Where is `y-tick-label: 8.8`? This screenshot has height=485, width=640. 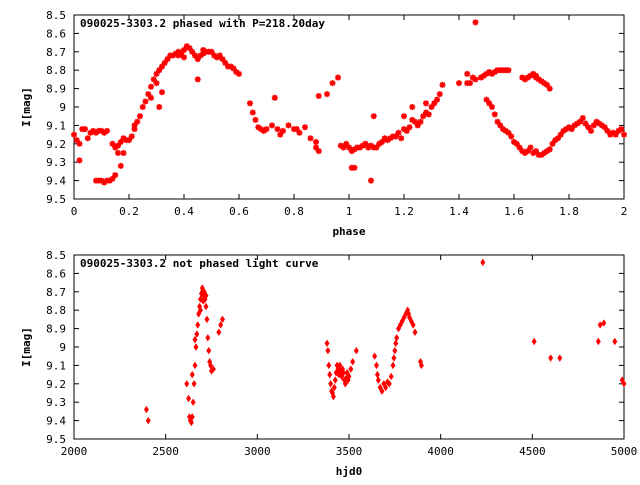 y-tick-label: 8.8 is located at coordinates (56, 310).